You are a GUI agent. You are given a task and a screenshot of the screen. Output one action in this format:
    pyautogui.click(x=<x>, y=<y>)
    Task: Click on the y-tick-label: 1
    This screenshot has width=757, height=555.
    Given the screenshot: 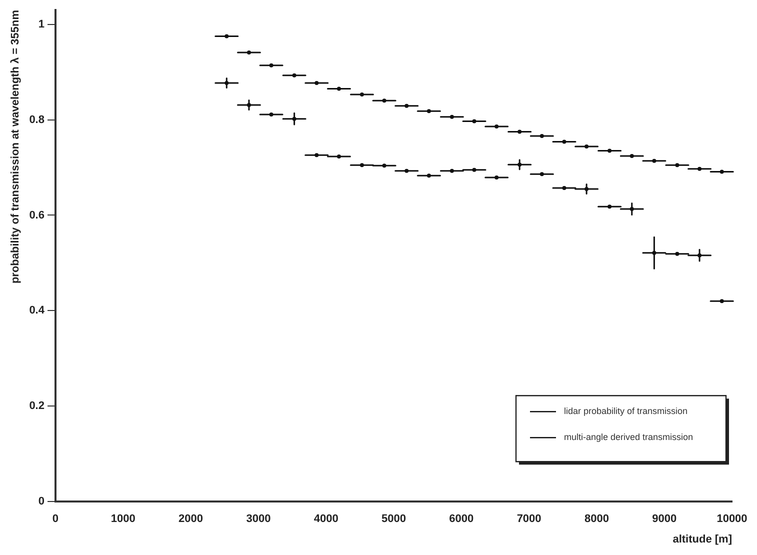 What is the action you would take?
    pyautogui.click(x=41, y=24)
    